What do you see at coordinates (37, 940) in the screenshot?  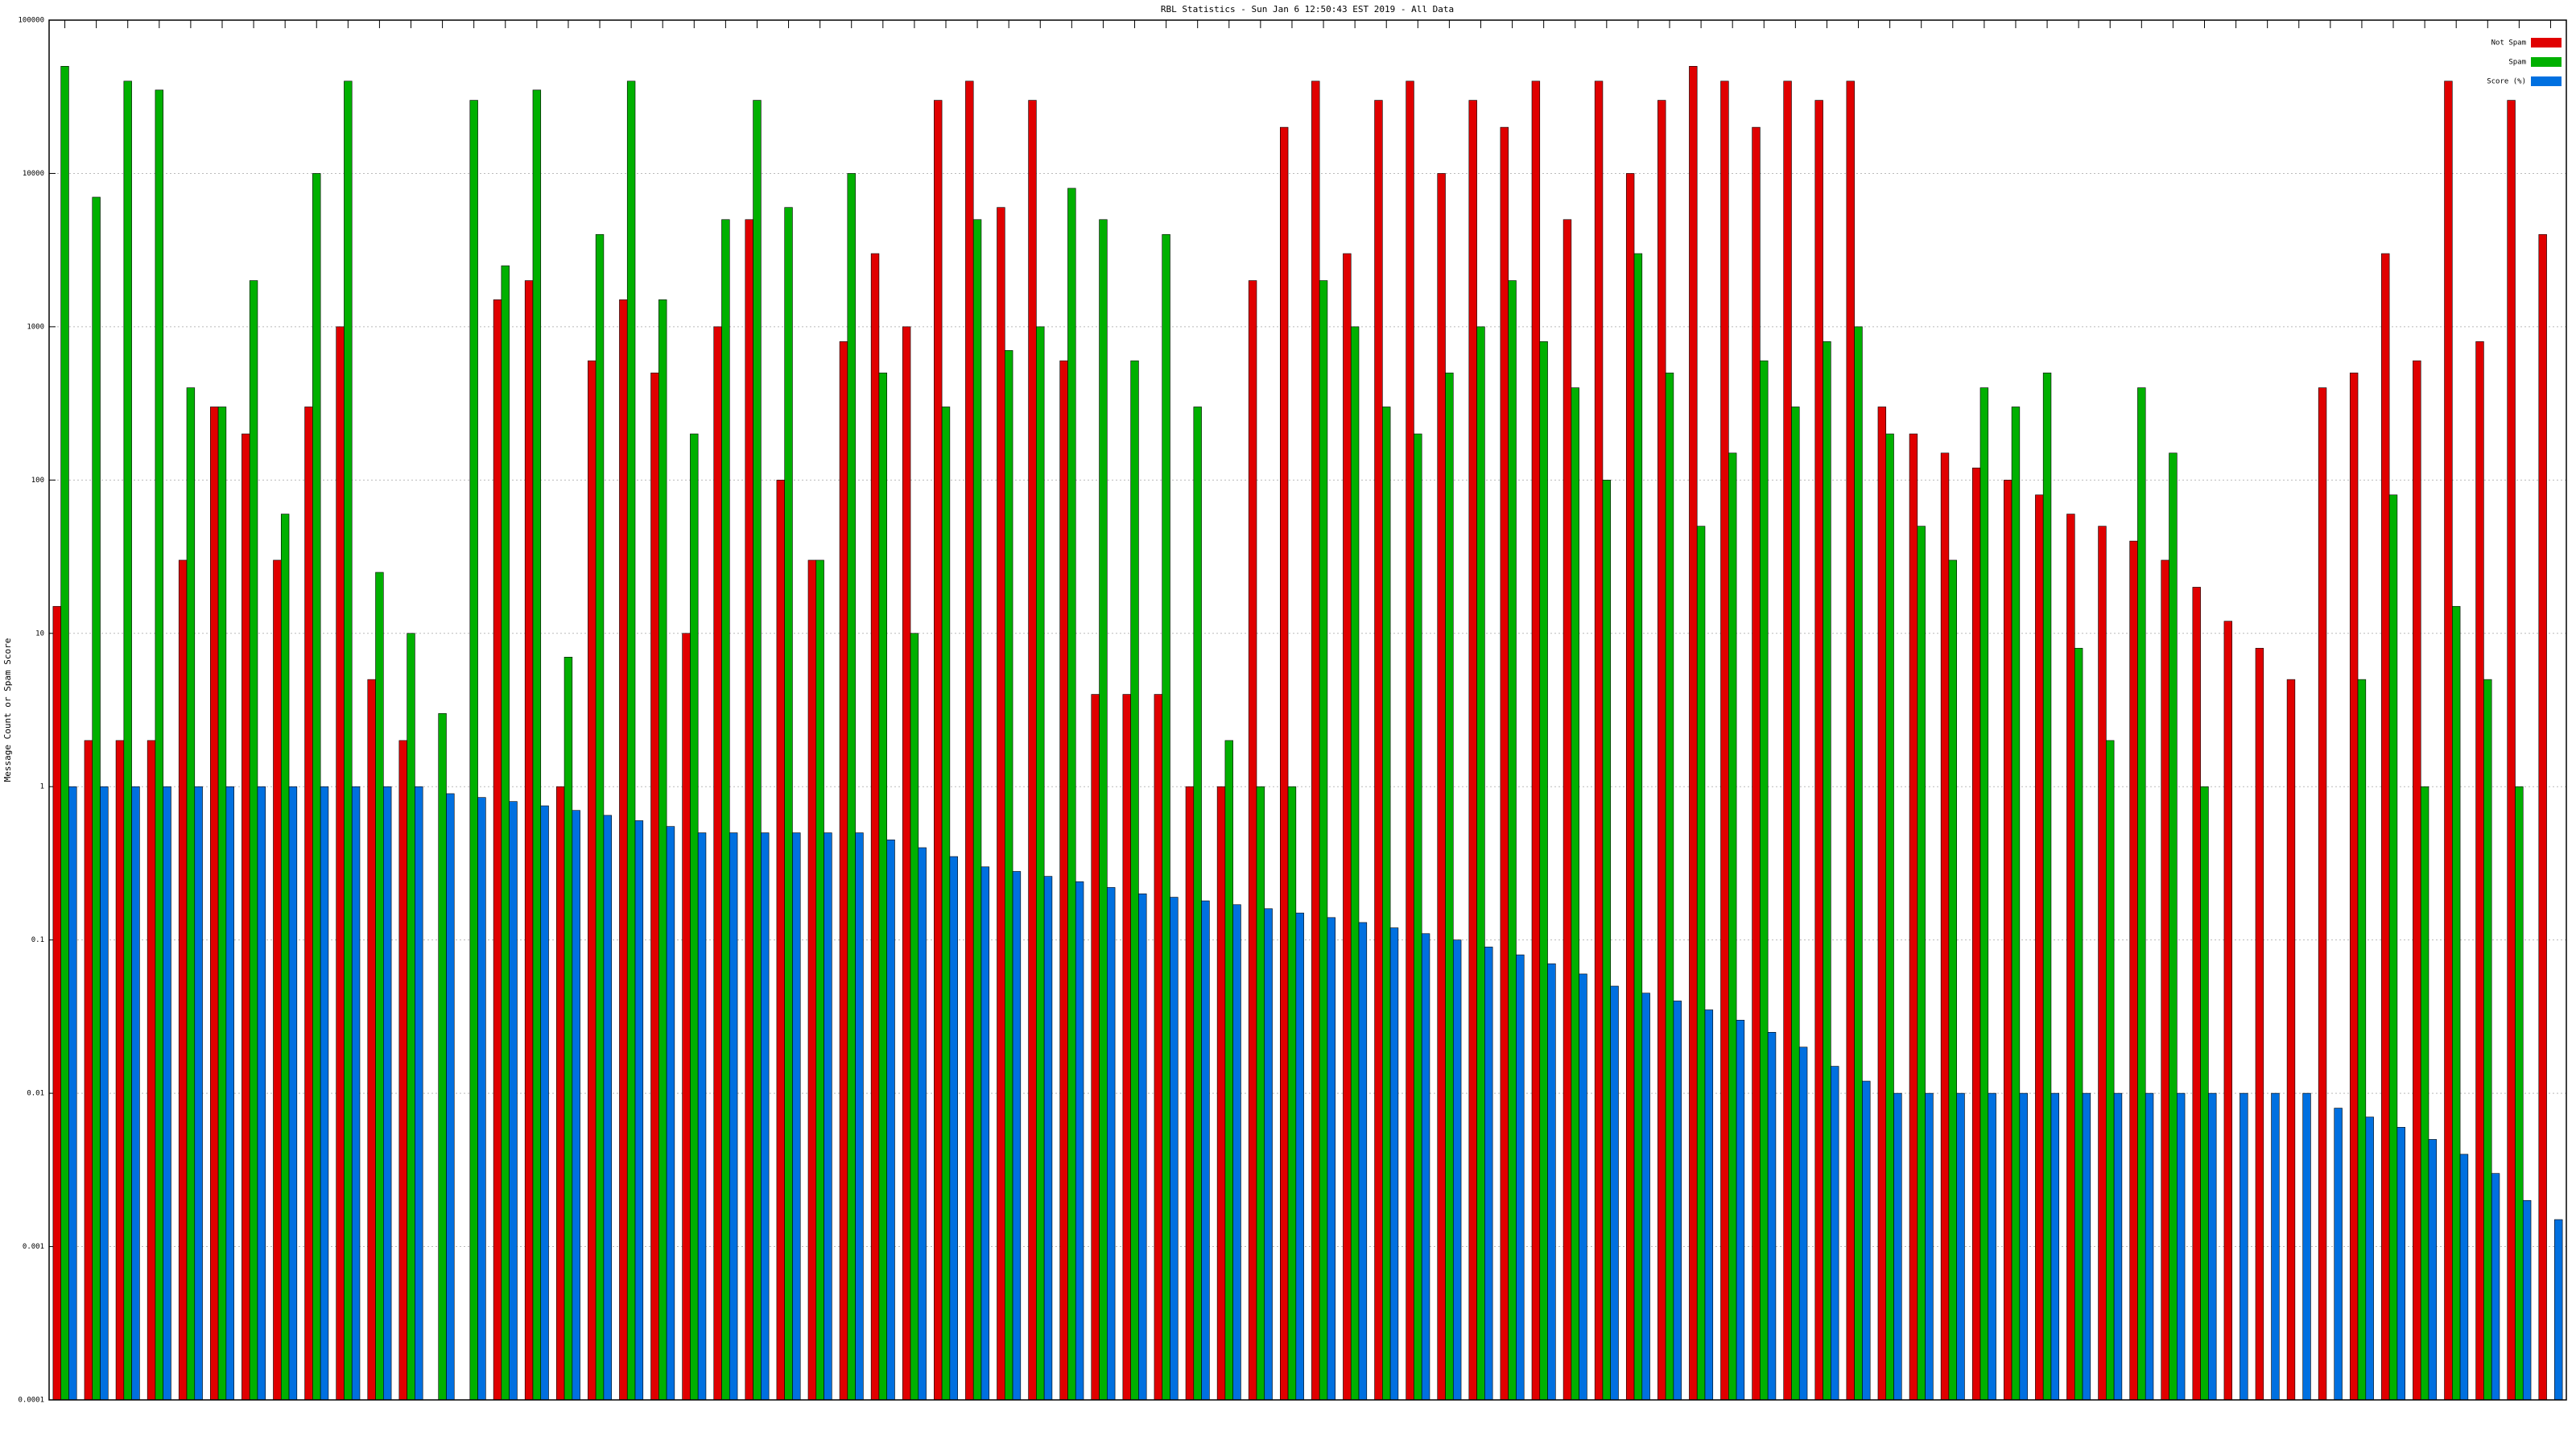 I see `y-tick-label: 0.1` at bounding box center [37, 940].